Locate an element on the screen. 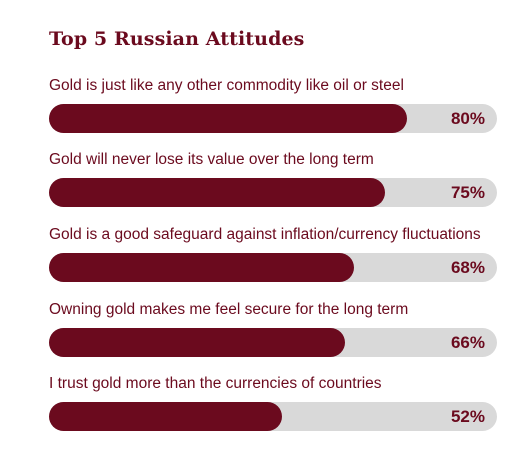 The image size is (529, 460). bar-value-label: 66% is located at coordinates (467, 342).